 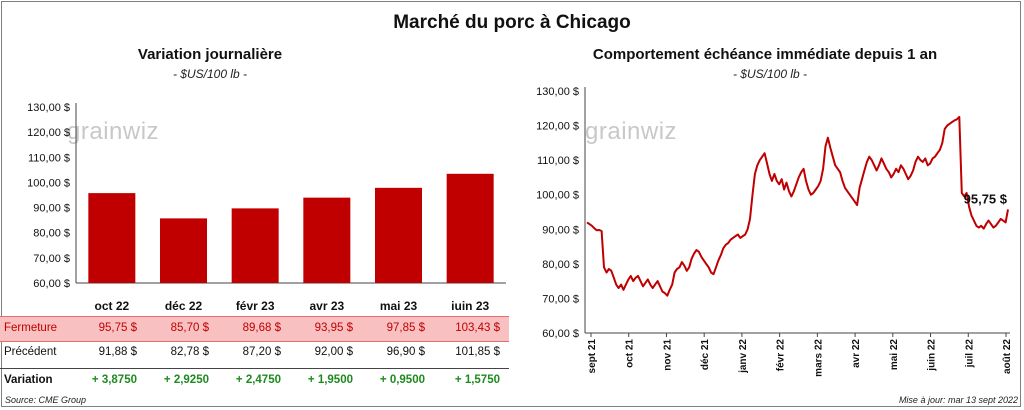 What do you see at coordinates (31, 328) in the screenshot?
I see `row-label-close: Fermeture` at bounding box center [31, 328].